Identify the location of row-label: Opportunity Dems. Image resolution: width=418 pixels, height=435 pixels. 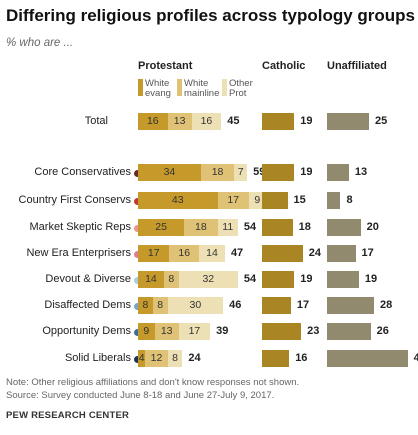
(86, 331).